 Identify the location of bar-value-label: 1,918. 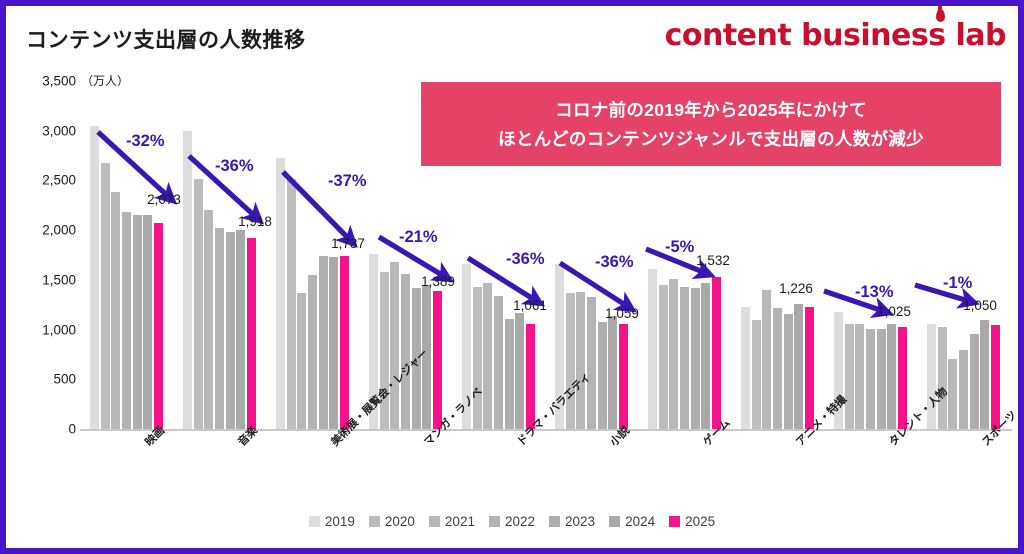
(255, 221).